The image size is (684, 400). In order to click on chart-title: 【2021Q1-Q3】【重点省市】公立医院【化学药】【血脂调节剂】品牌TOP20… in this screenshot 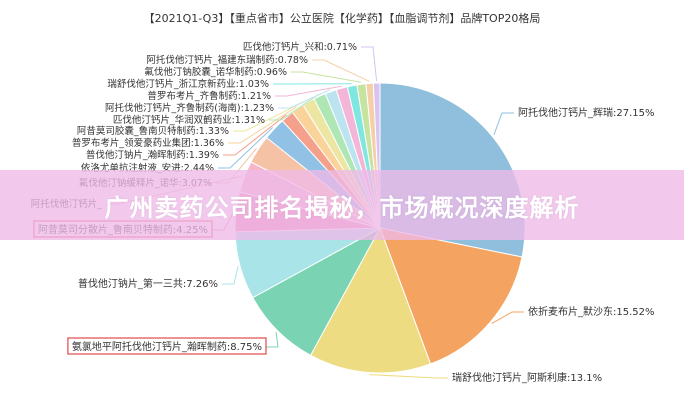, I will do `click(342, 18)`.